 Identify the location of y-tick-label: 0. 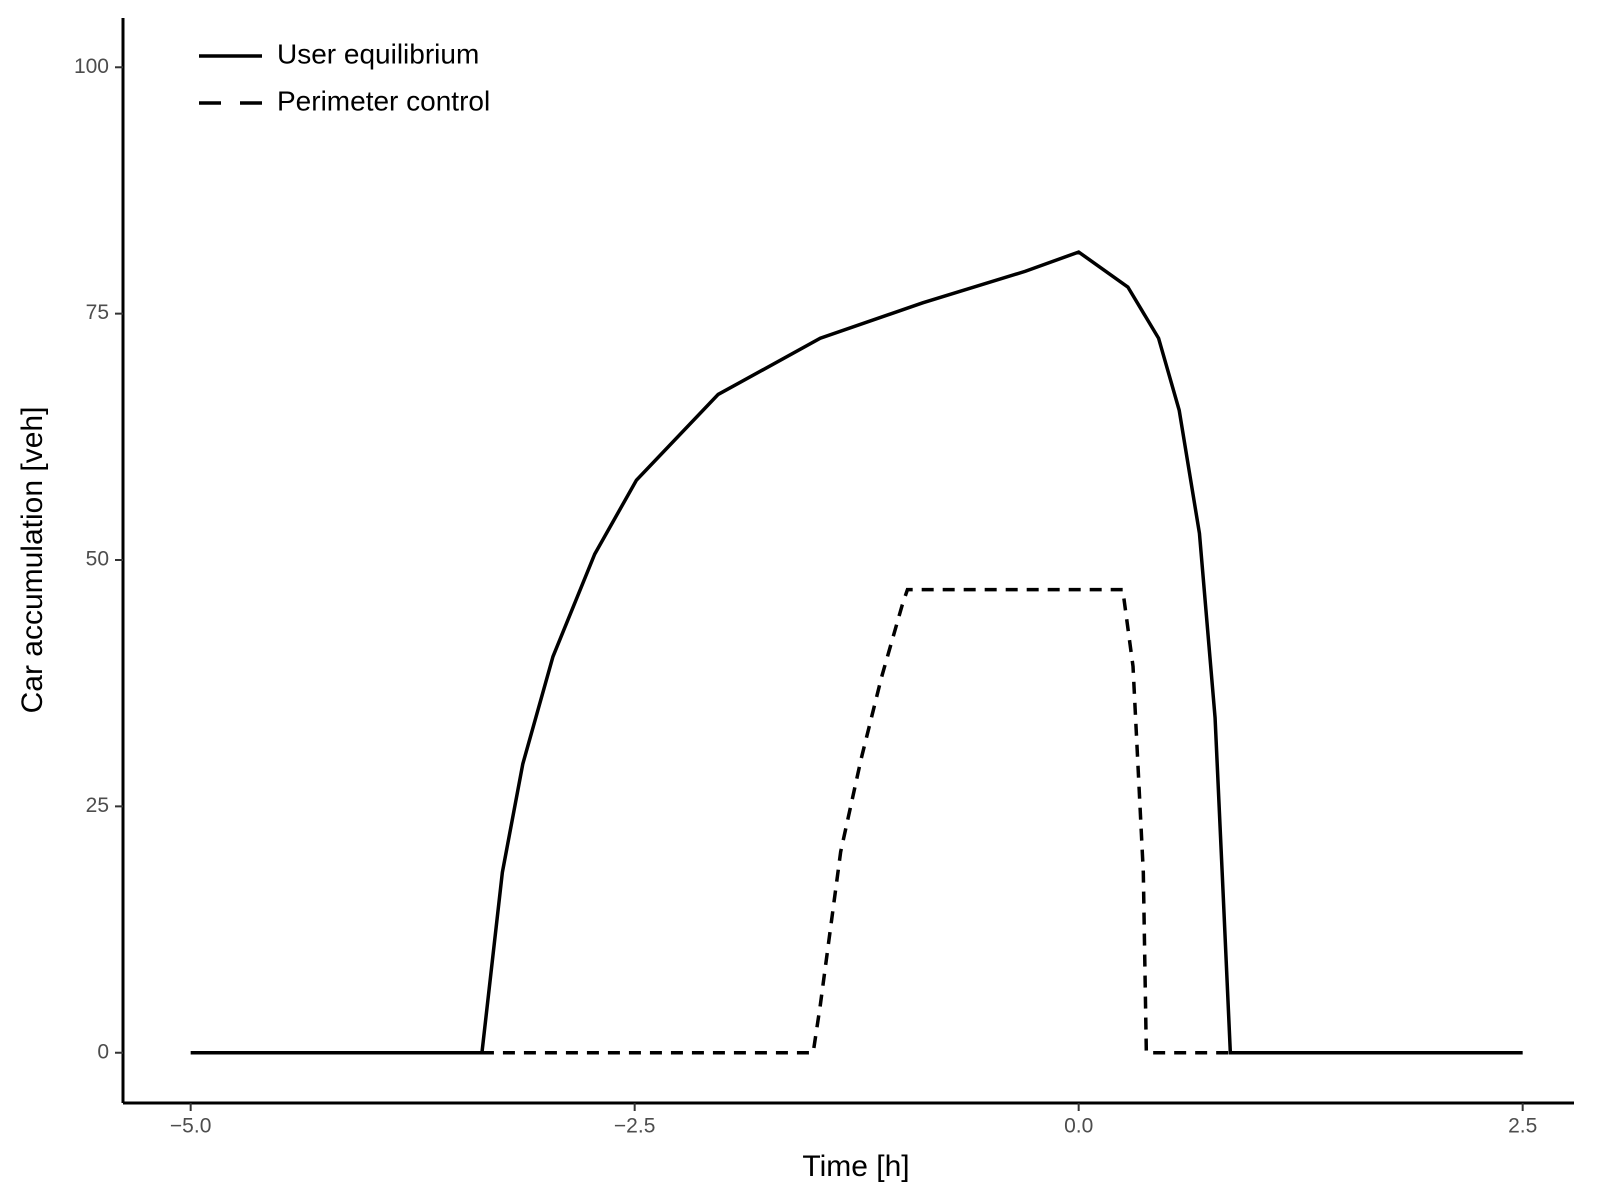
(103, 1051).